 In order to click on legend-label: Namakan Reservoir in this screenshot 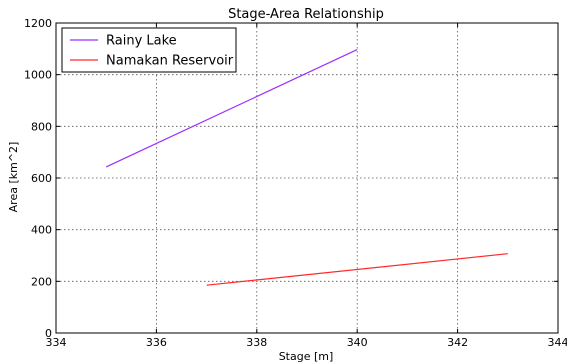, I will do `click(170, 61)`.